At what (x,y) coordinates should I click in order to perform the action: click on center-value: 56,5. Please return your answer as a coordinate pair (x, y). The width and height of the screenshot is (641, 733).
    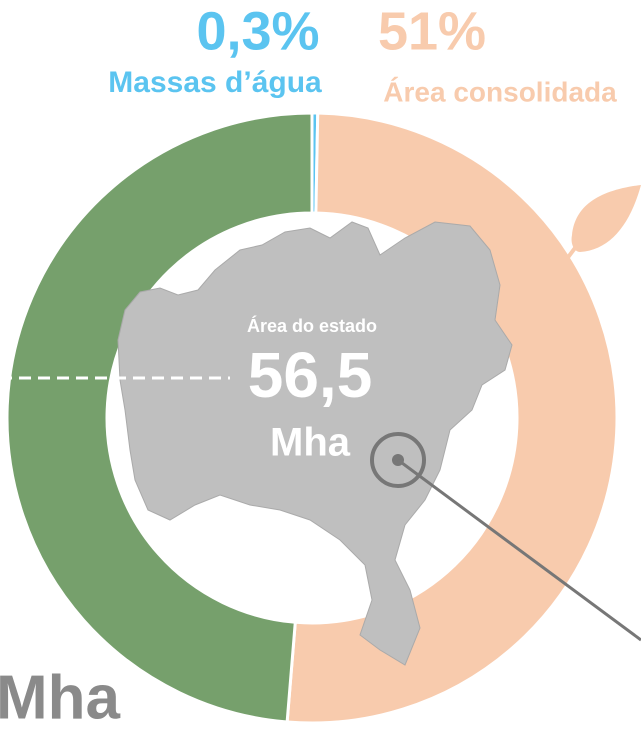
    Looking at the image, I should click on (310, 375).